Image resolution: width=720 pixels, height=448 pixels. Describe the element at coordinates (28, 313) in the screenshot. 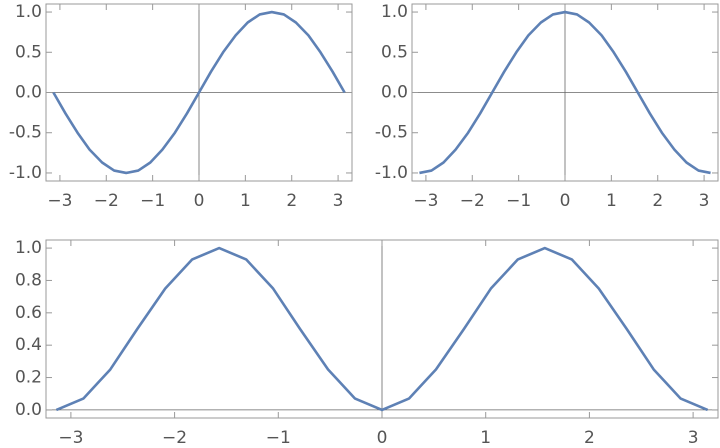

I see `y-tick-label: 0.6` at that location.